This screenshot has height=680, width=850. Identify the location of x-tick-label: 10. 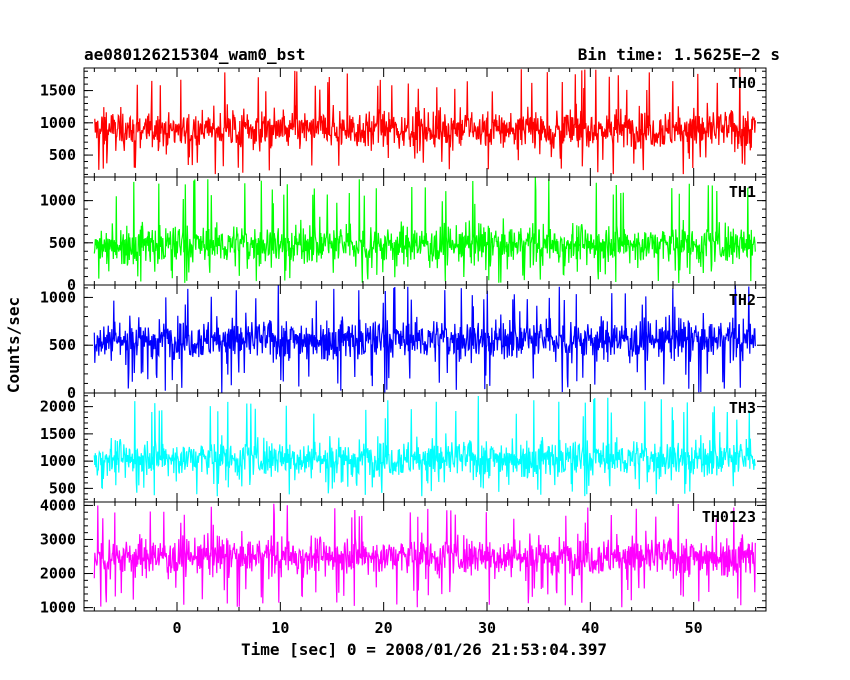
(280, 628).